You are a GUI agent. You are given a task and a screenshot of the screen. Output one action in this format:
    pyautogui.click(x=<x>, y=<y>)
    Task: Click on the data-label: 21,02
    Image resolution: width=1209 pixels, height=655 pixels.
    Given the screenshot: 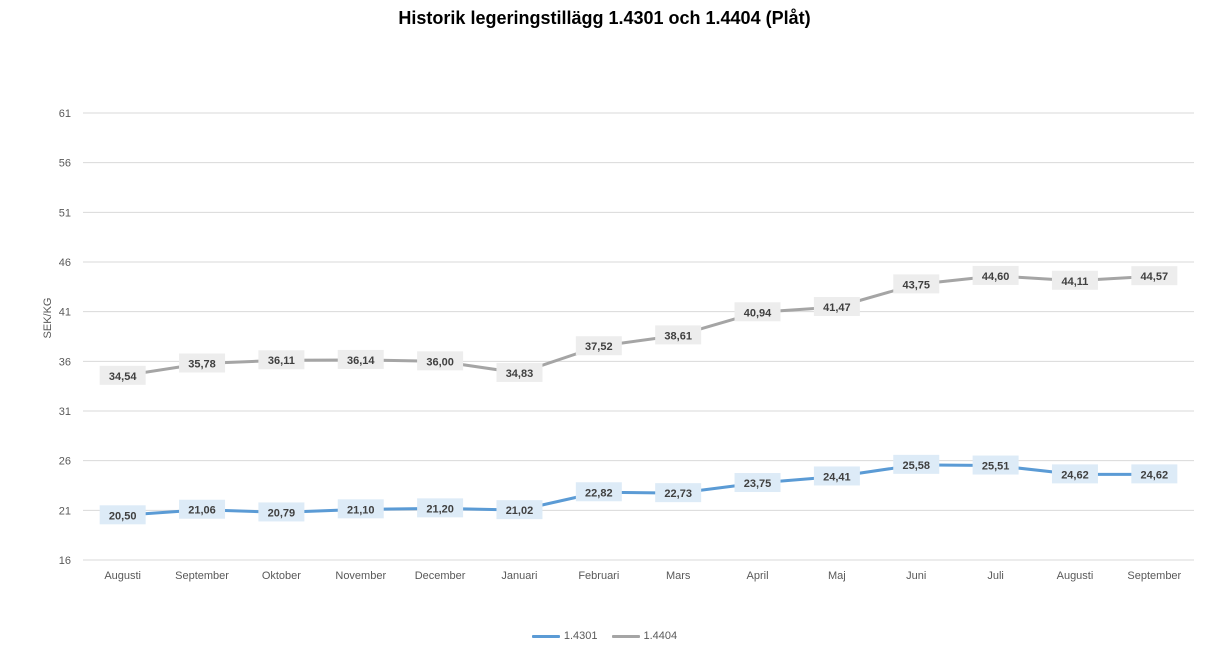 What is the action you would take?
    pyautogui.click(x=519, y=510)
    